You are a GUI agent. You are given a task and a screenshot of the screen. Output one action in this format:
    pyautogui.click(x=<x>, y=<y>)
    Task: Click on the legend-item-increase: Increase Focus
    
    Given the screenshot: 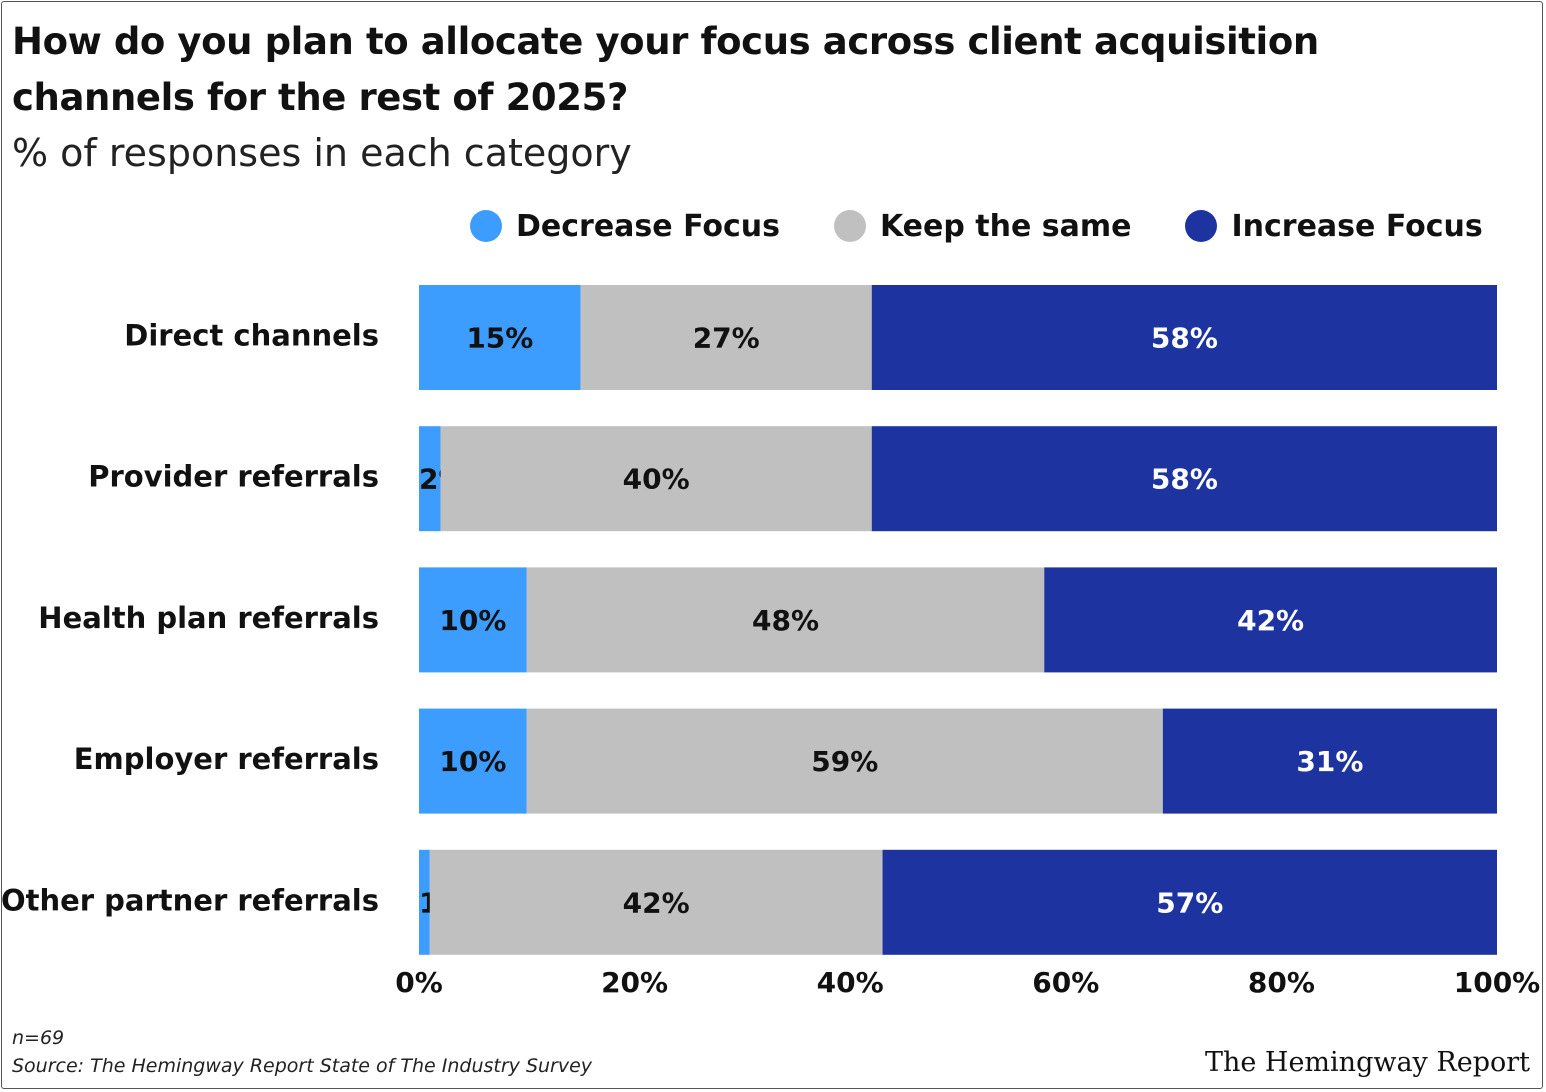 What is the action you would take?
    pyautogui.click(x=1334, y=226)
    